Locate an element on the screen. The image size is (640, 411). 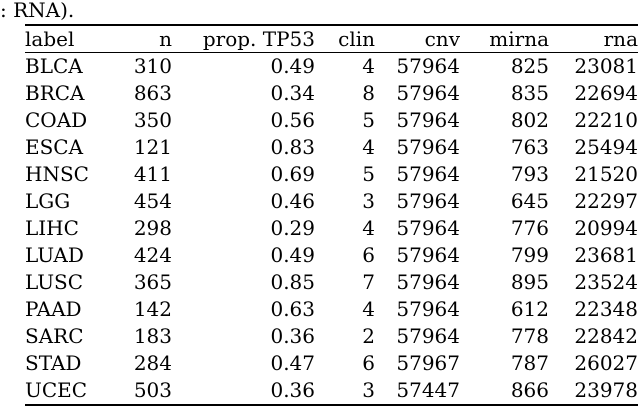
cell-rna: 22297 is located at coordinates (606, 201).